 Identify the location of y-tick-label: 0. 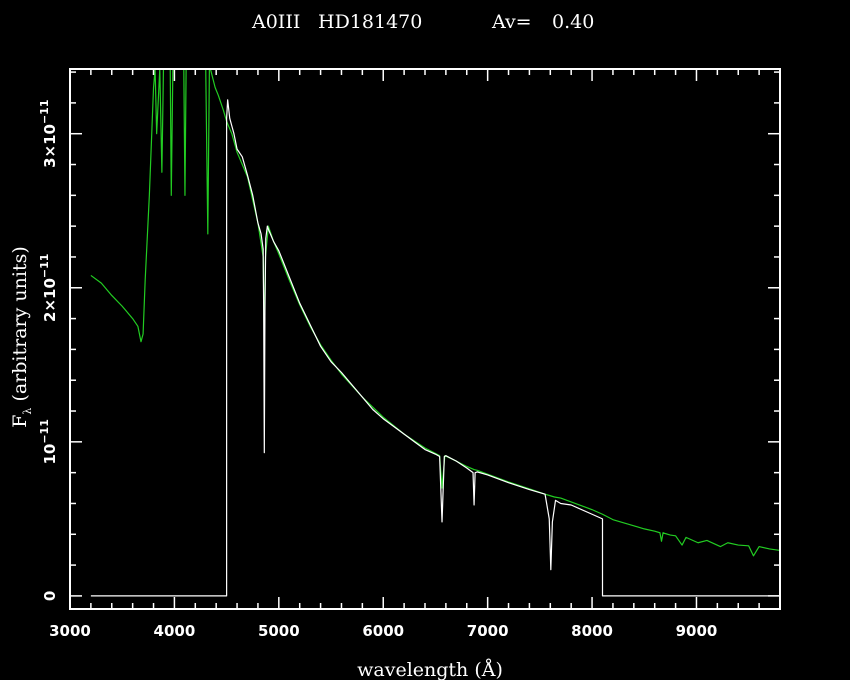
(50, 596).